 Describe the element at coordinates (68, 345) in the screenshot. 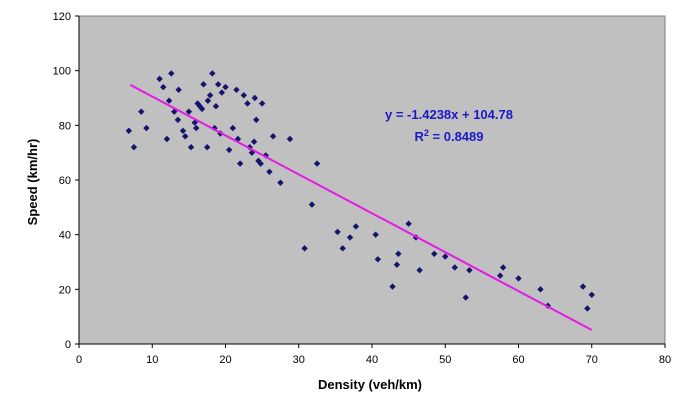

I see `y-tick-label: 0` at that location.